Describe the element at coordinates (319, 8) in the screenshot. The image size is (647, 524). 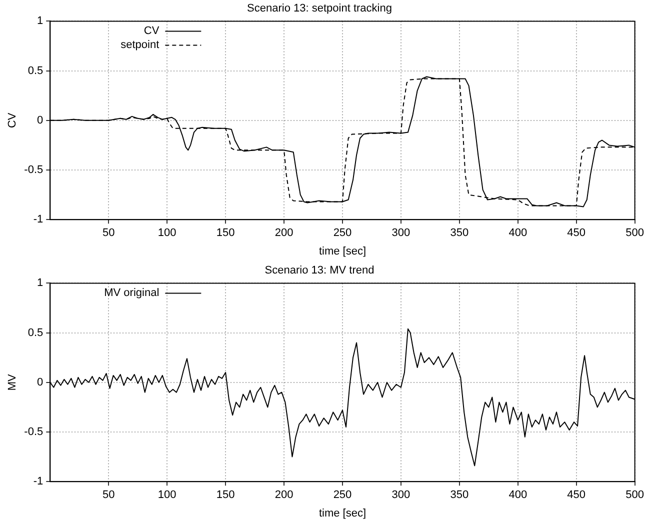
I see `chart-title: Scenario 13: setpoint tracking` at that location.